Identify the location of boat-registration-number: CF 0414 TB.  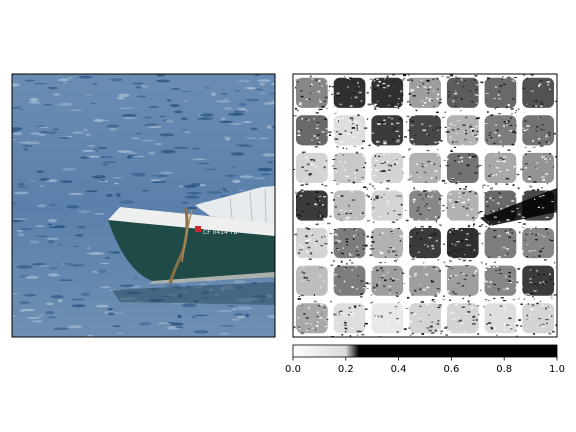
(220, 232).